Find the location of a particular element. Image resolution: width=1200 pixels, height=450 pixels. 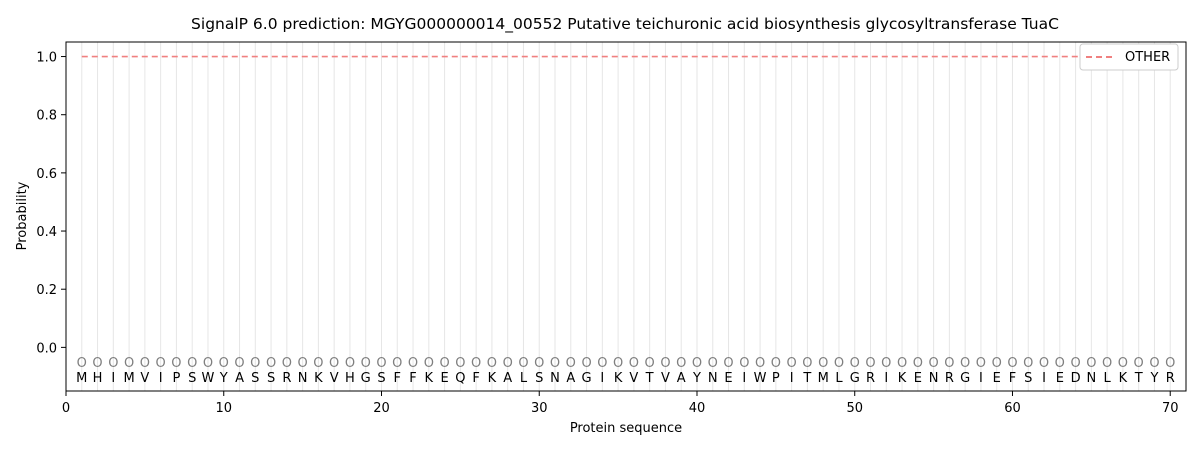

residue-label-24: E is located at coordinates (444, 378).